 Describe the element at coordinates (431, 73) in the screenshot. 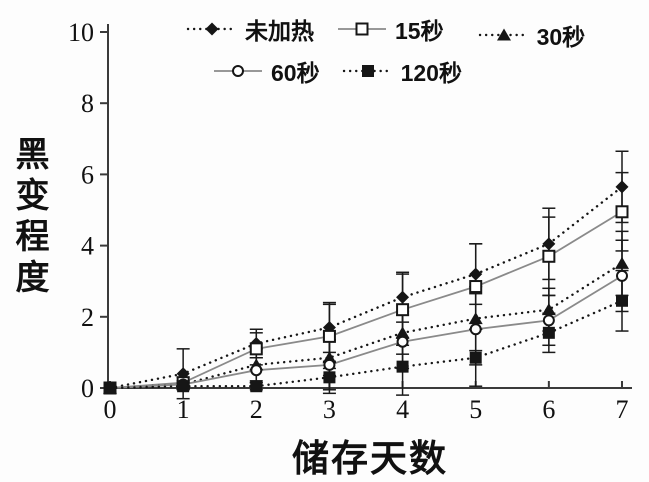

I see `legend-label: 120秒` at that location.